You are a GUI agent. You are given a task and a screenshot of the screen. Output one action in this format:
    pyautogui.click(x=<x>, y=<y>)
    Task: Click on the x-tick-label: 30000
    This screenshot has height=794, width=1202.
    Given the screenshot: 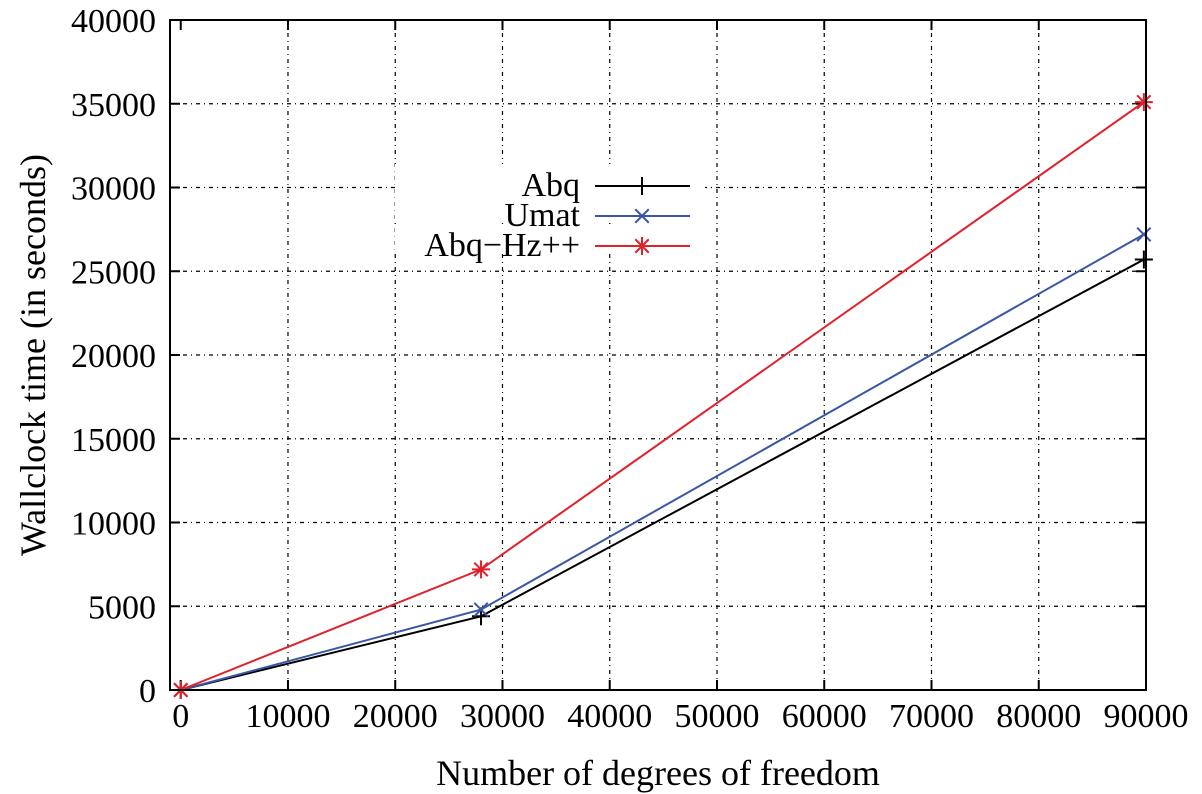 What is the action you would take?
    pyautogui.click(x=502, y=716)
    